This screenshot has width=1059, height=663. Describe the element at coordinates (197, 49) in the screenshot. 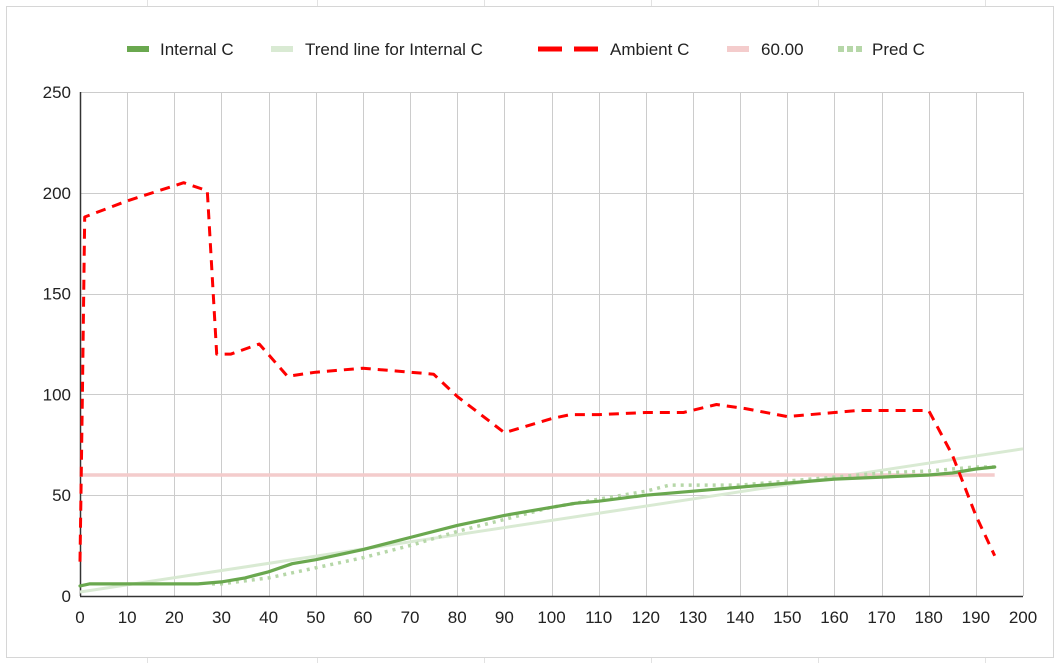

I see `legend-label: Internal C` at that location.